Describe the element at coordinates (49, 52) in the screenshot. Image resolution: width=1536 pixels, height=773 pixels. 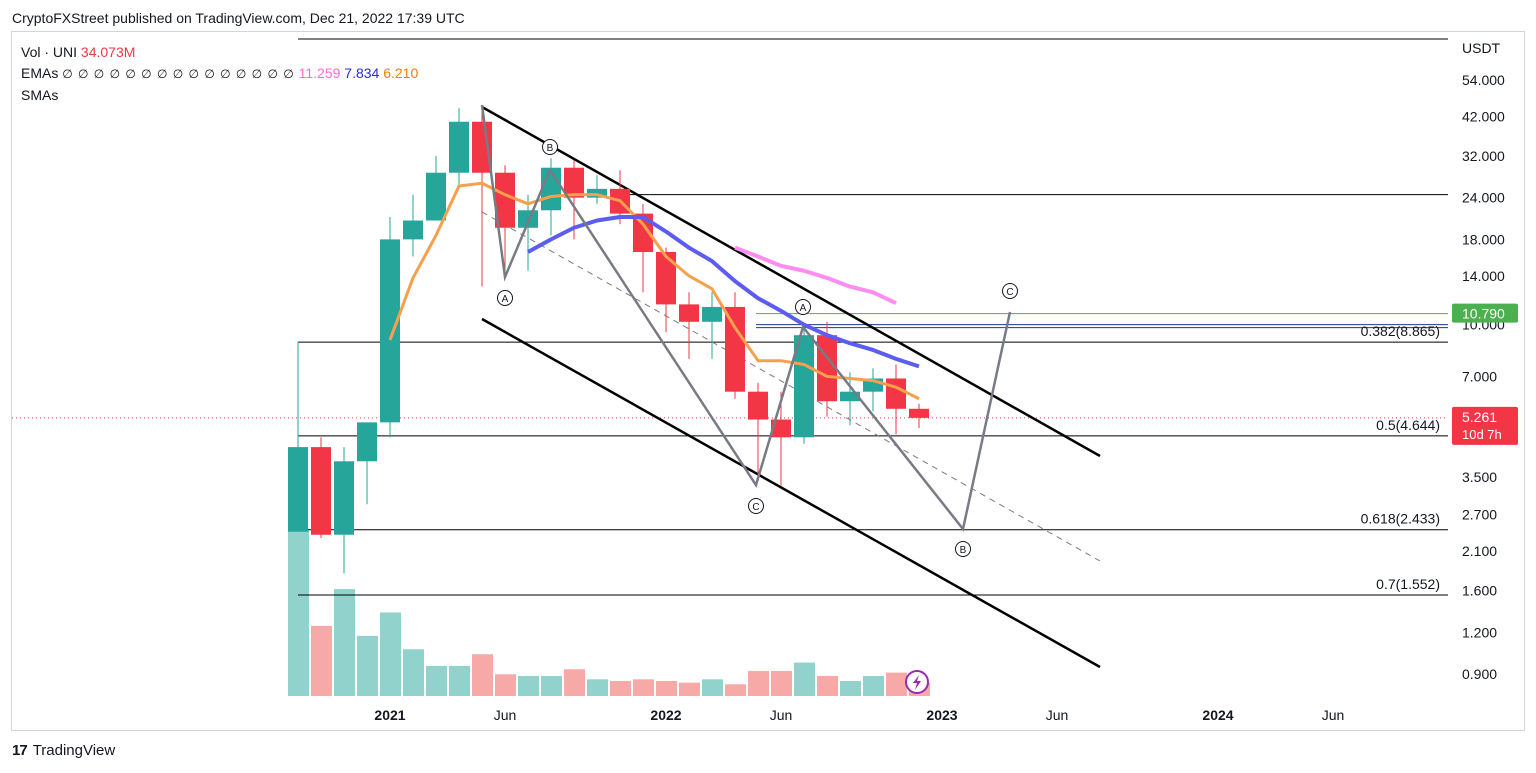
I see `volume-label: Vol · UNI` at that location.